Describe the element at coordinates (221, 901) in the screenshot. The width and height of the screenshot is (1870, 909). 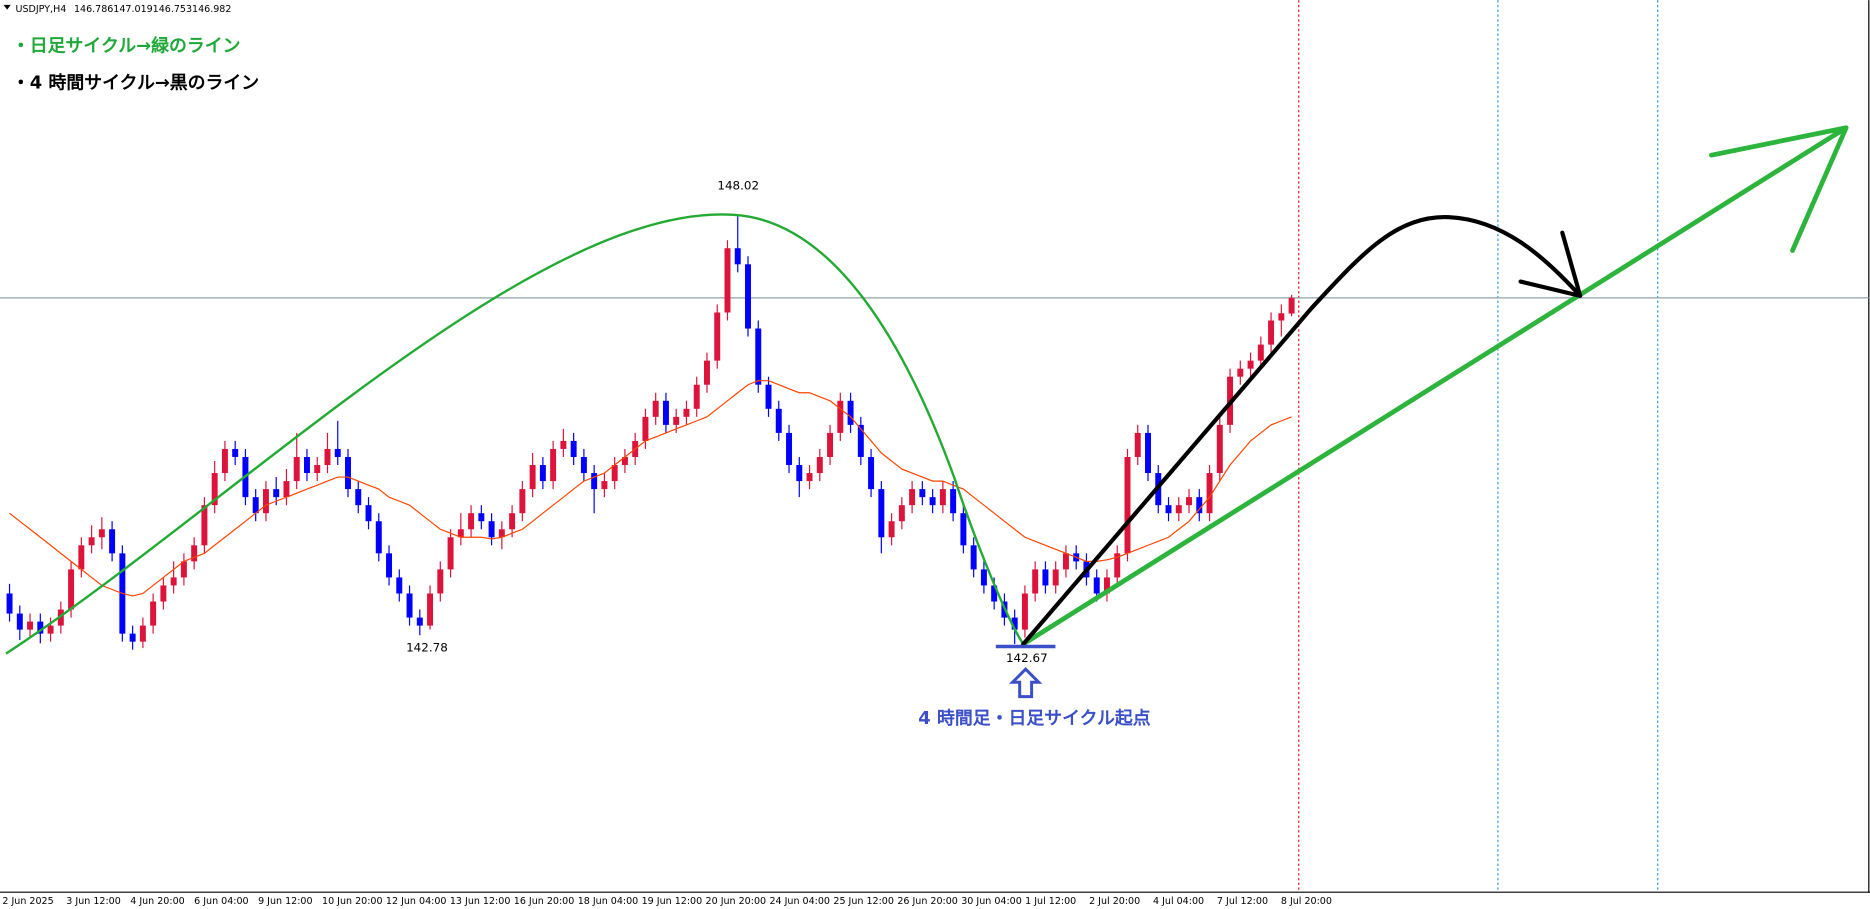
I see `x-tick-label: 6 Jun 04:00` at that location.